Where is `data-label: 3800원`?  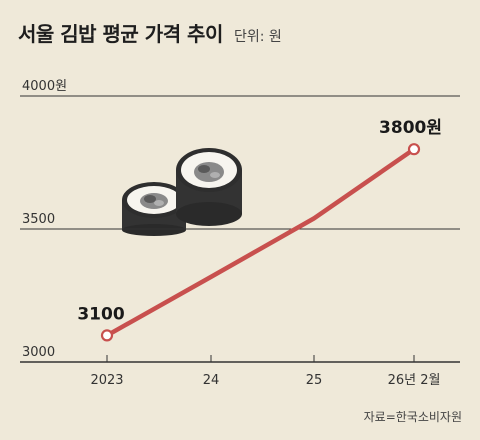 data-label: 3800원 is located at coordinates (410, 128).